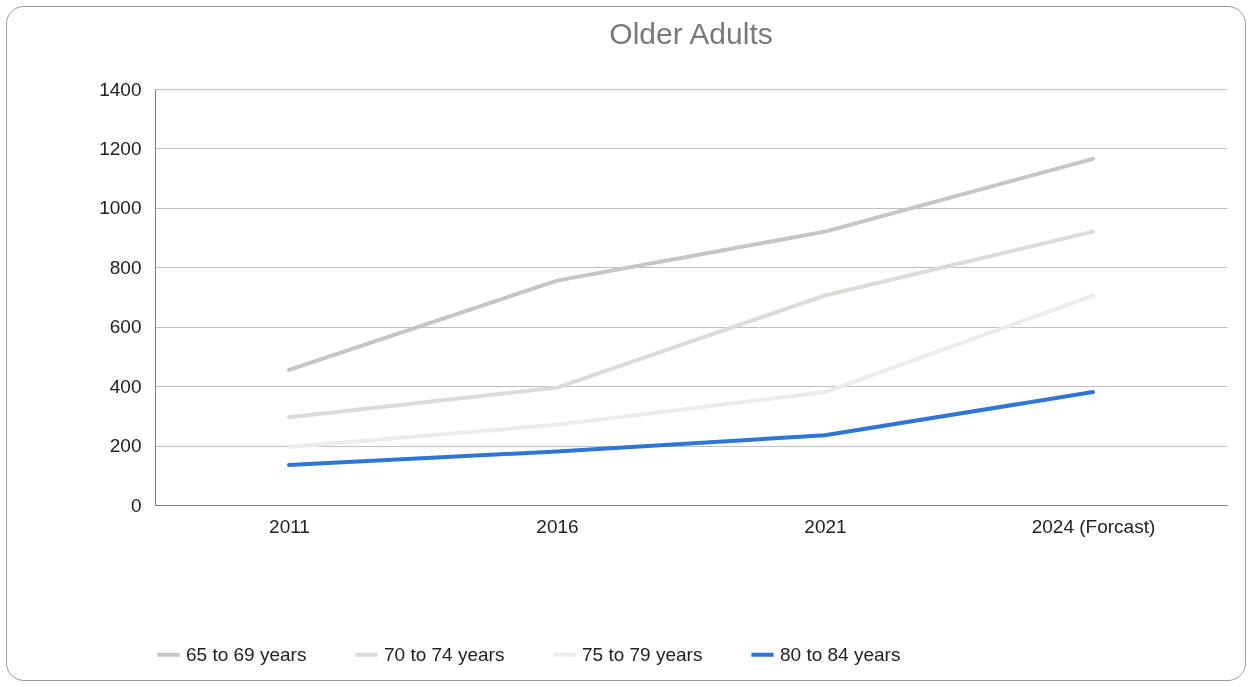 Image resolution: width=1253 pixels, height=687 pixels. I want to click on x-tick-label: 2011, so click(289, 526).